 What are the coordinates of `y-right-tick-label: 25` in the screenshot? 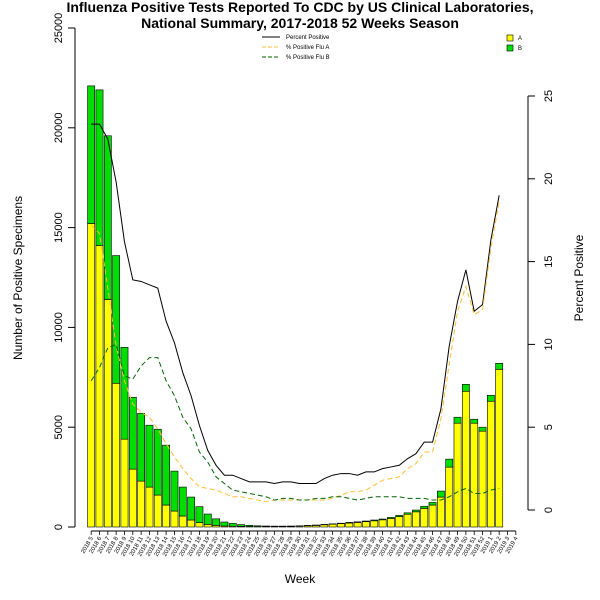 It's located at (549, 96).